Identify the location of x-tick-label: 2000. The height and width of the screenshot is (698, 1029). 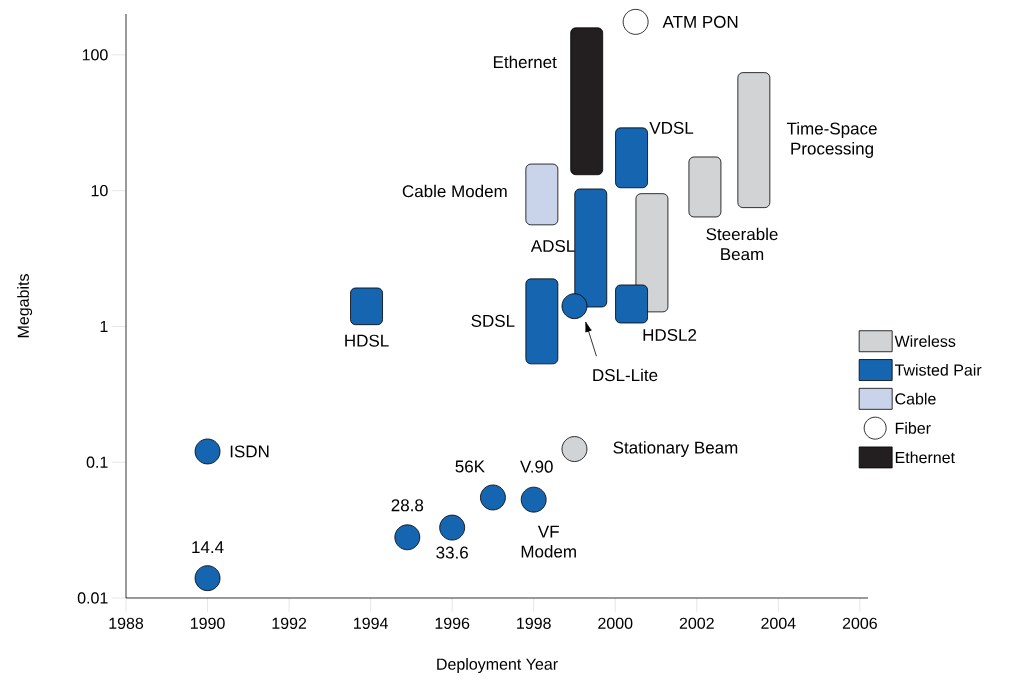
(615, 623).